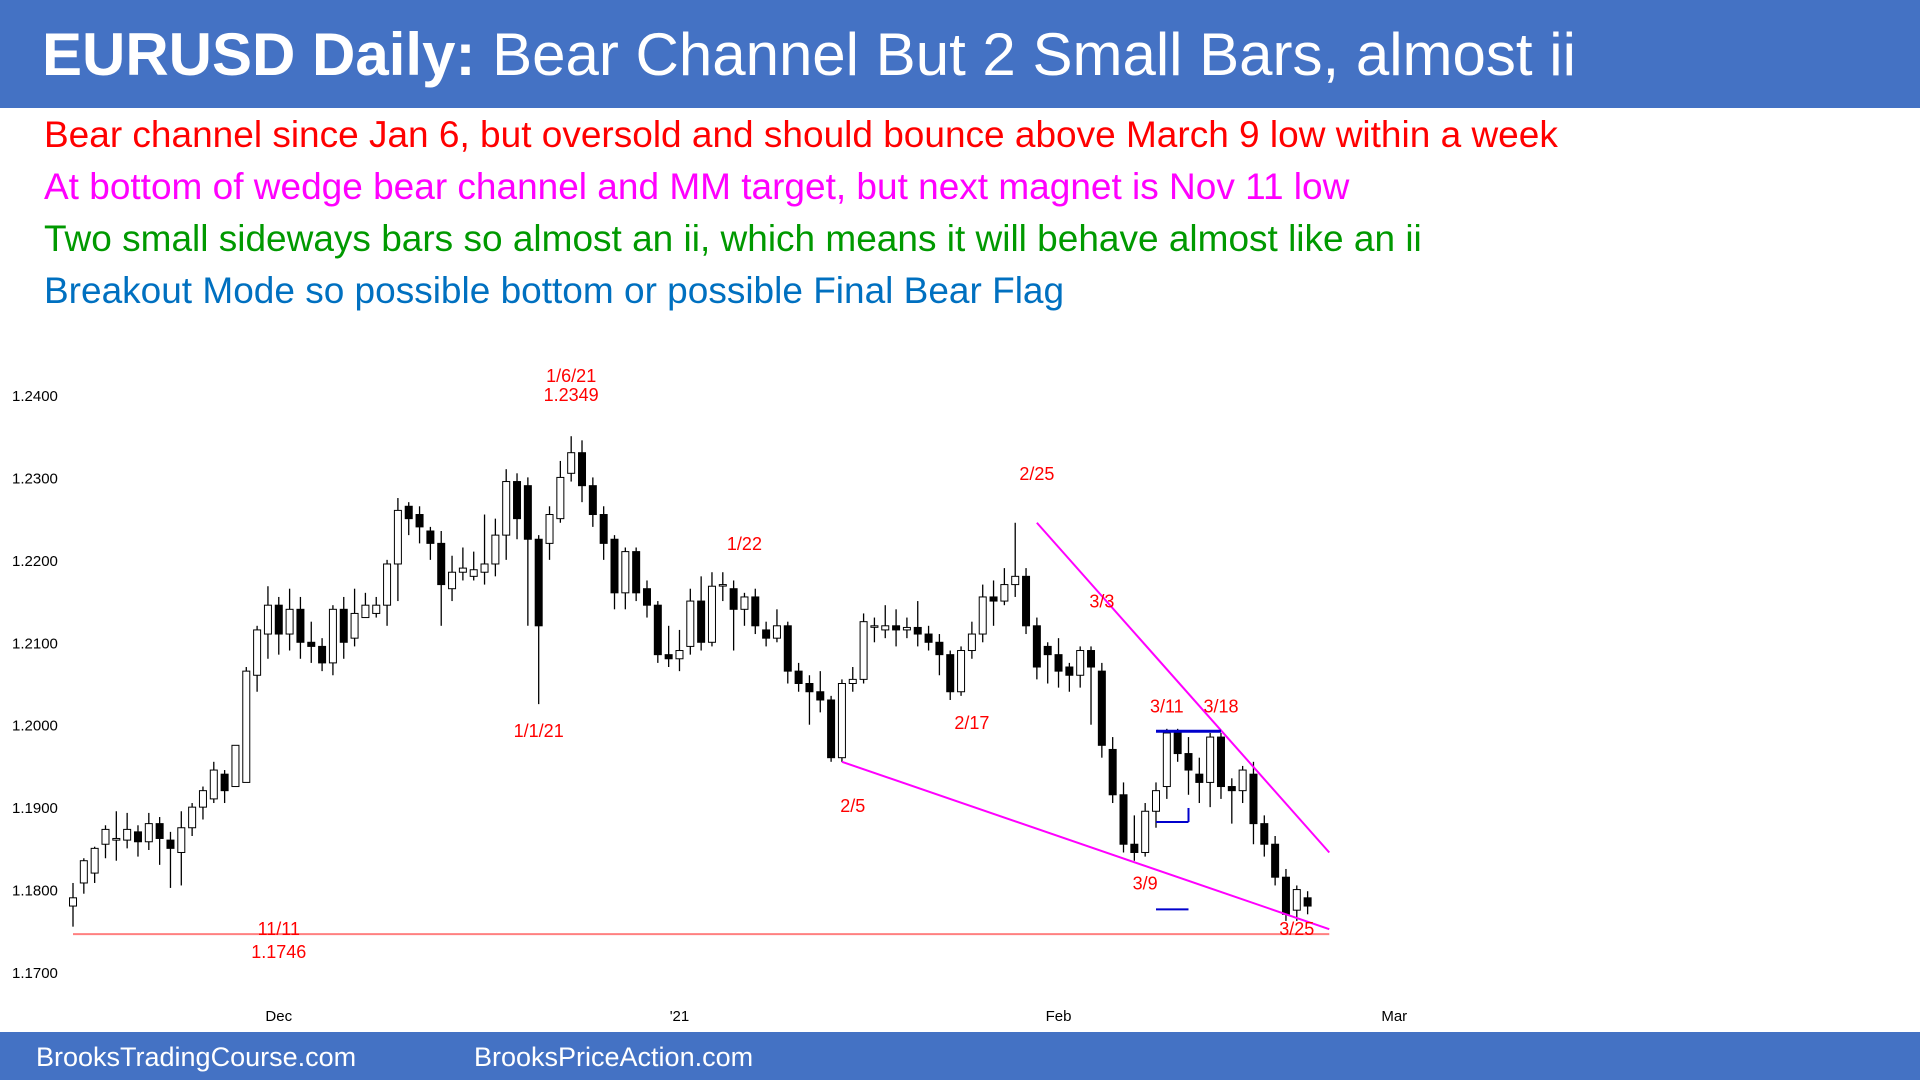 The width and height of the screenshot is (1920, 1080). I want to click on y-tick-label: 1.2000, so click(35, 726).